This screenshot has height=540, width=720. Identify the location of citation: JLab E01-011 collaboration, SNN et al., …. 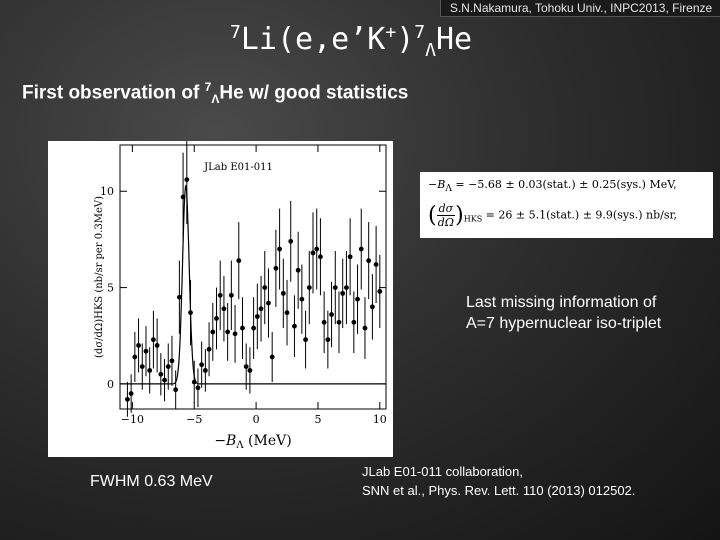
(498, 481).